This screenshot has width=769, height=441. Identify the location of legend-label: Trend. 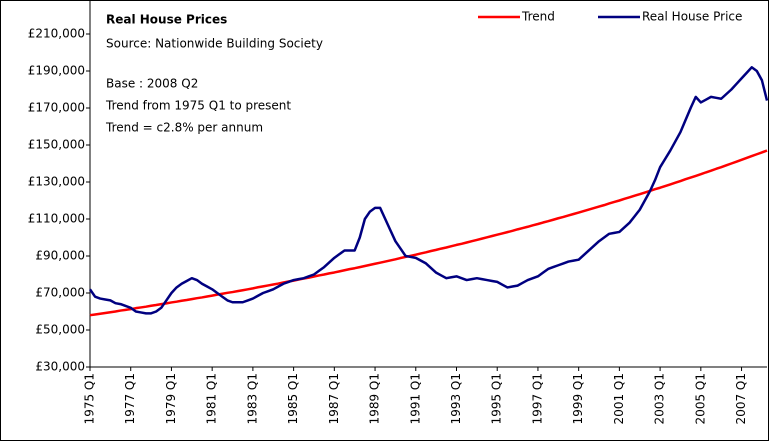
(538, 17).